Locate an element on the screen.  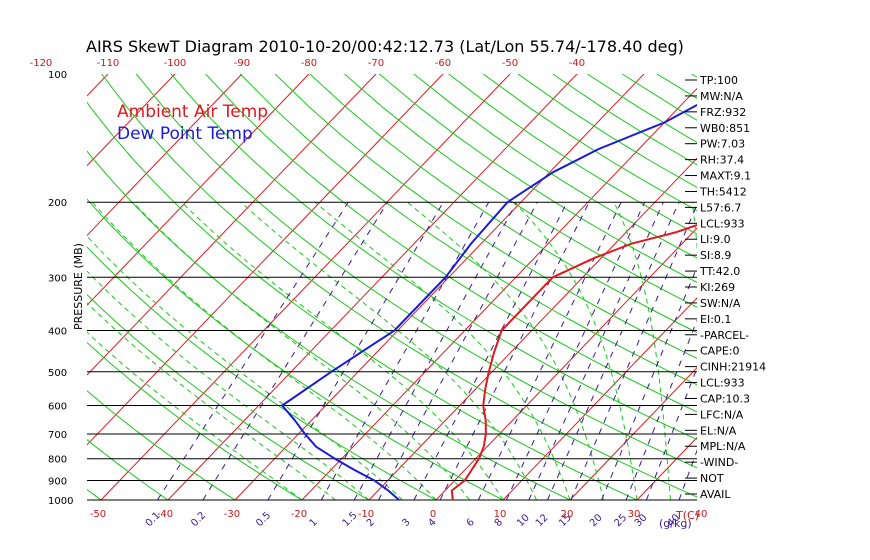
bottom-temp-tick-label: -30 is located at coordinates (232, 514).